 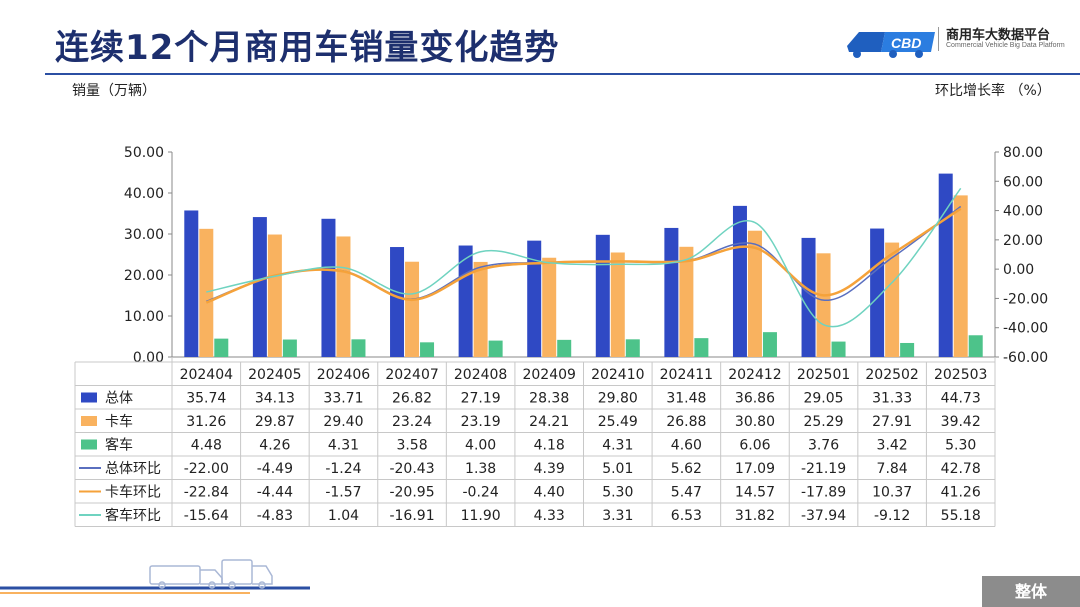 I want to click on table-cell: 1.38, so click(x=480, y=469).